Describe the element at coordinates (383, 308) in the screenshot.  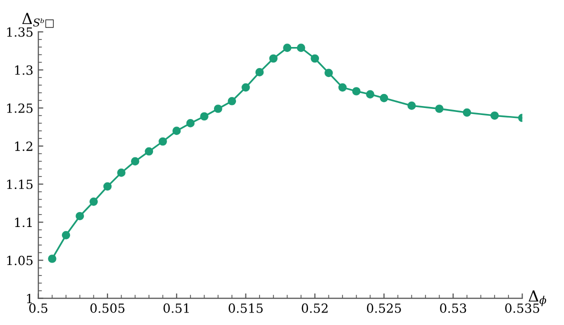
I see `x-tick-label: 0.525` at that location.